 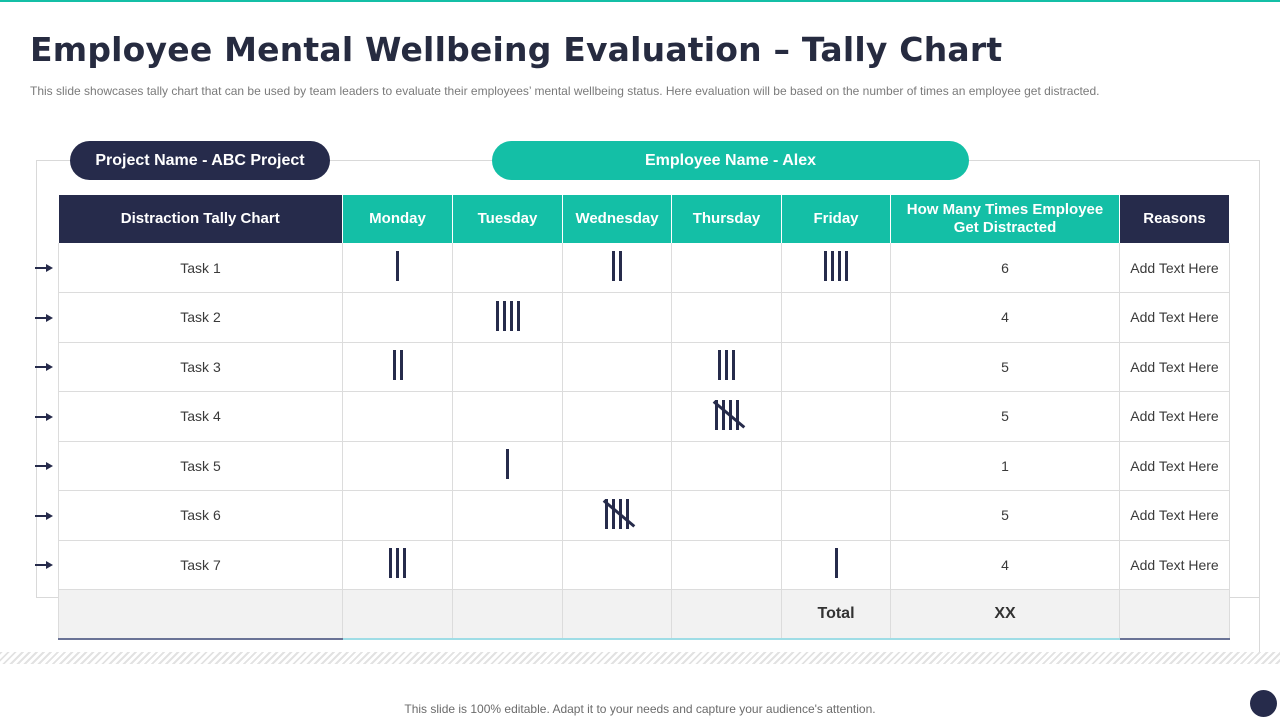 I want to click on header-distraction-count: How Many Times Employee Get Distracted, so click(x=1005, y=219).